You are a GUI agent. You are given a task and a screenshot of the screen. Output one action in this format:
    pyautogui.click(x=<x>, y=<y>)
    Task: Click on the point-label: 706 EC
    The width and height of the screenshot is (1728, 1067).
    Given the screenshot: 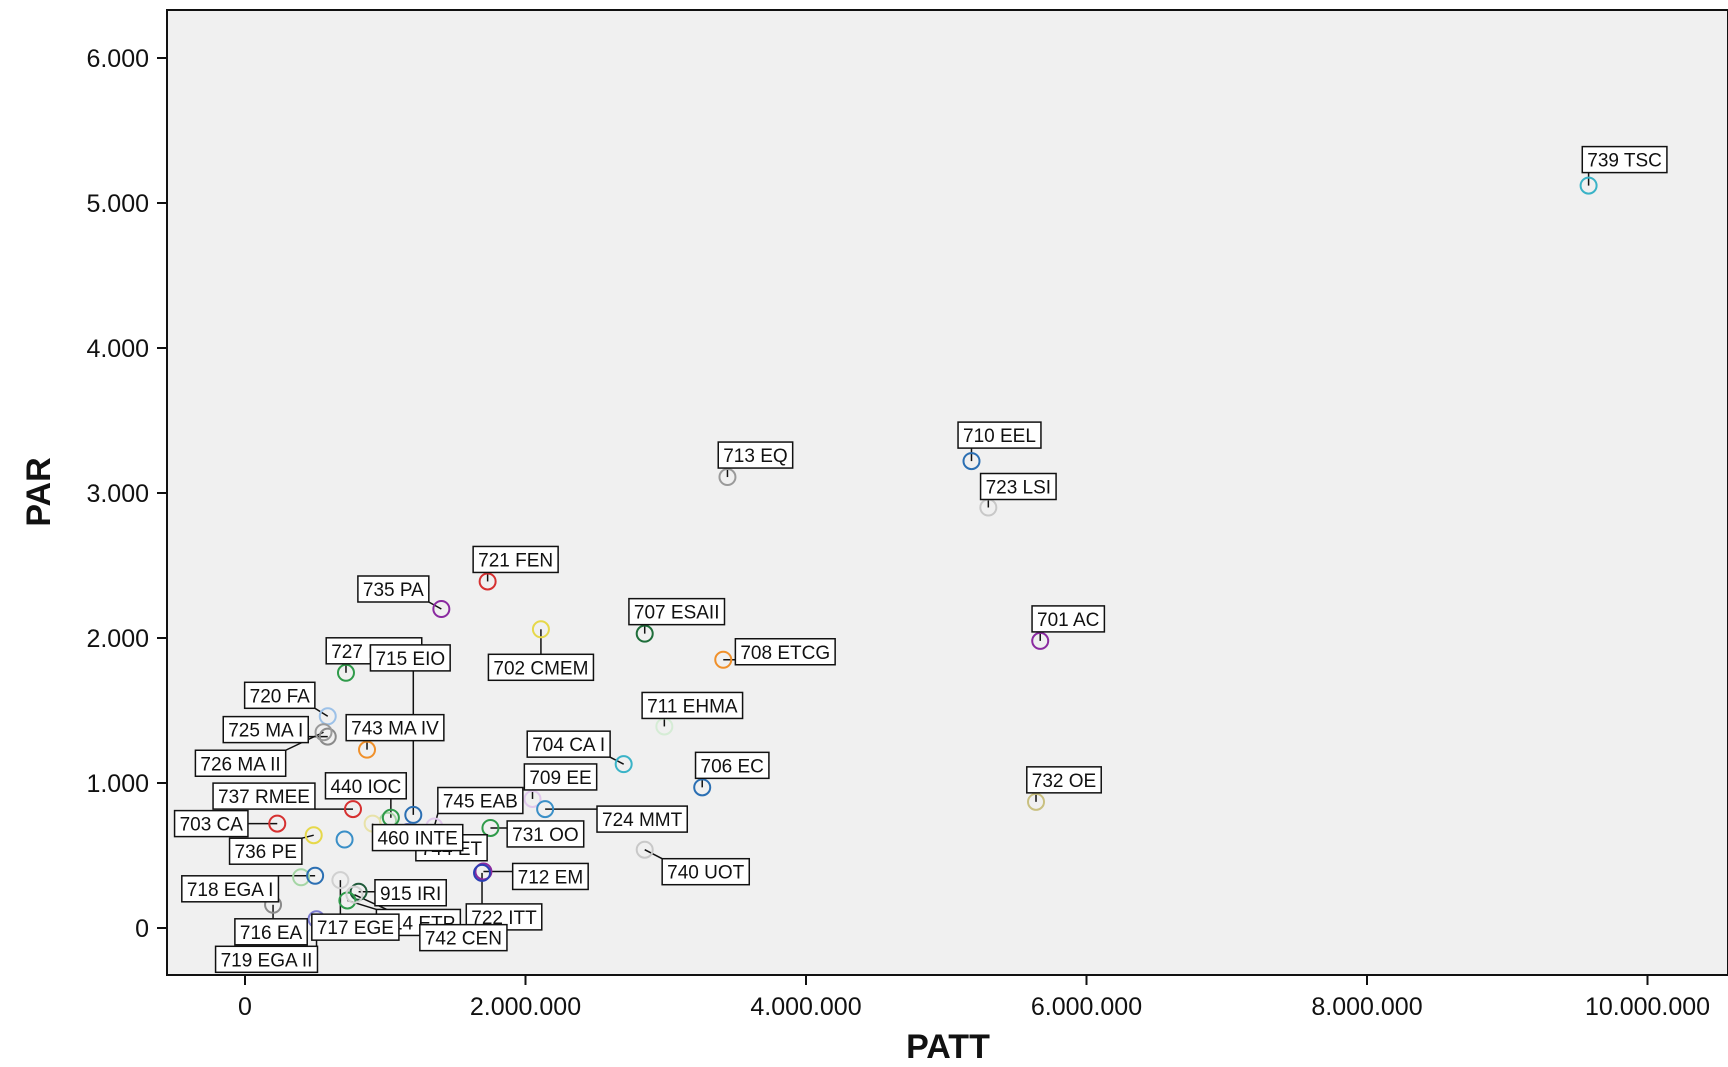 What is the action you would take?
    pyautogui.click(x=732, y=766)
    